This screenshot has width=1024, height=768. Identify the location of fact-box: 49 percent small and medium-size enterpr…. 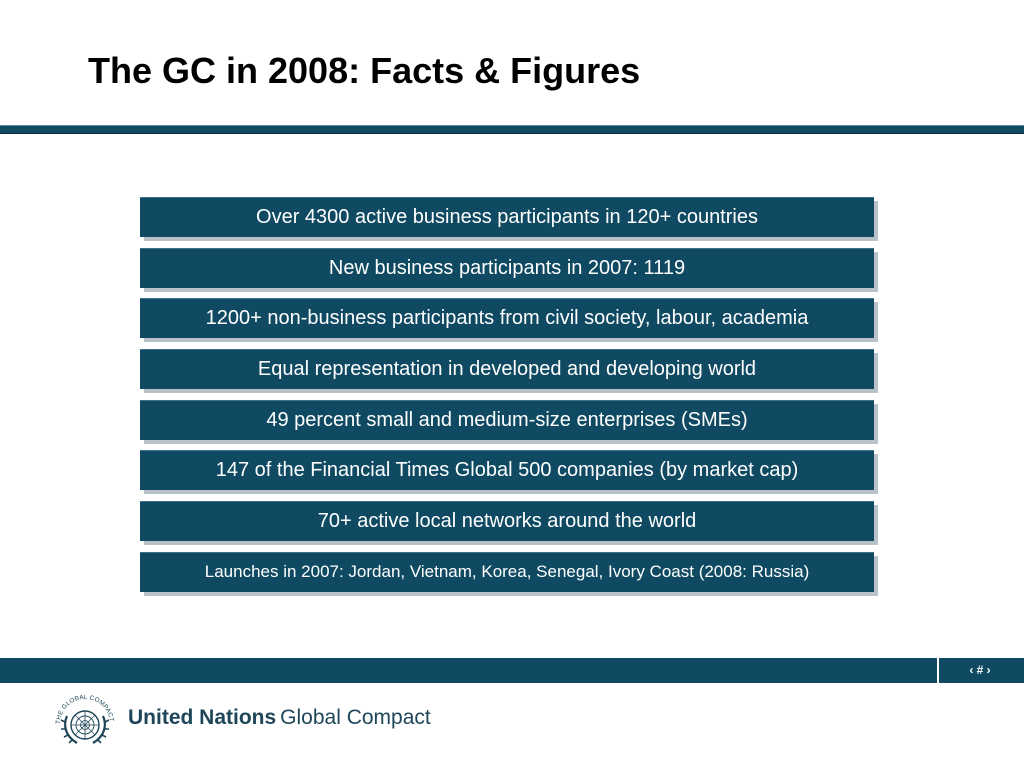
(507, 419).